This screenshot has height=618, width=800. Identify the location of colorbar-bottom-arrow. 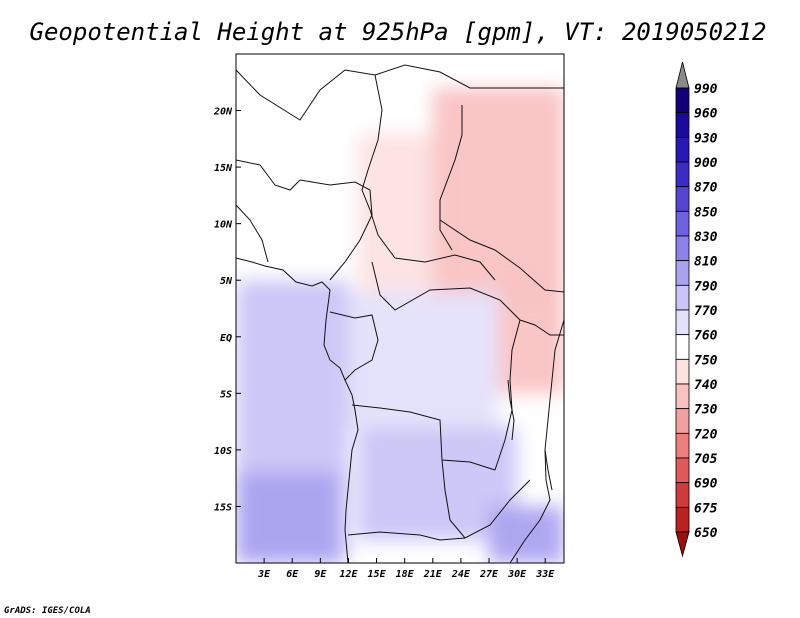
(682, 544).